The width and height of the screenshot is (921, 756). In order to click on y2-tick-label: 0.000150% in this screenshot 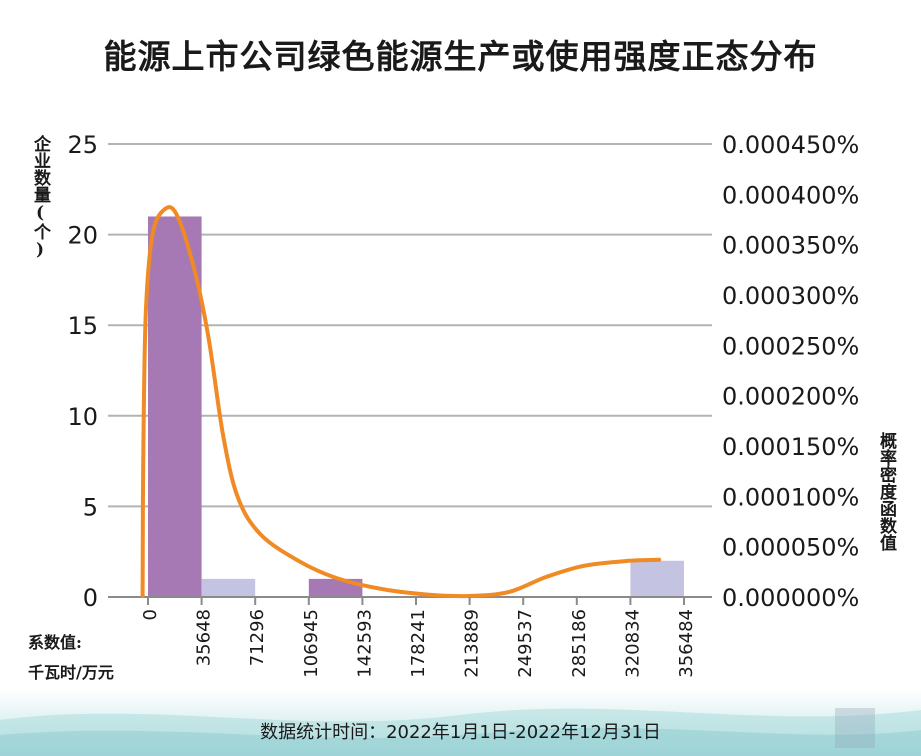, I will do `click(790, 447)`.